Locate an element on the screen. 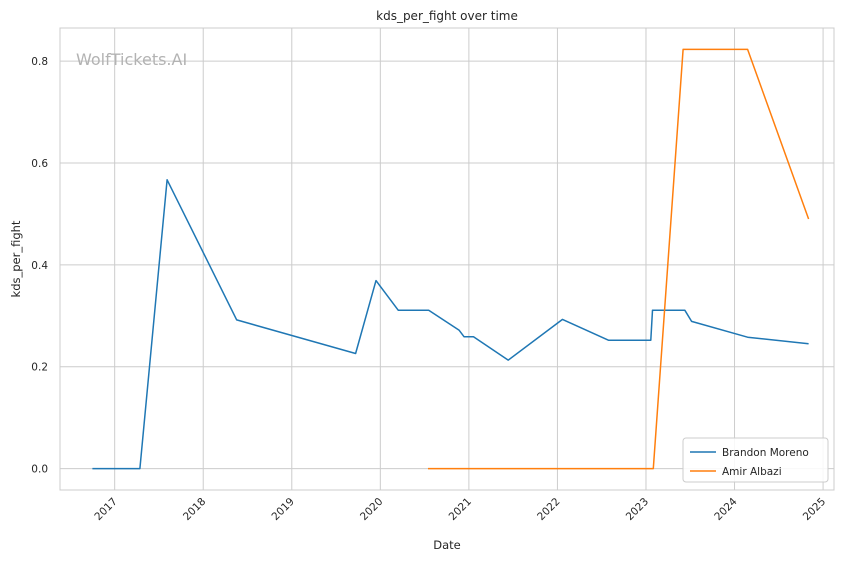 The width and height of the screenshot is (844, 561). y-tick-labels: 0.0 0.2 0.4 0.6 0.8 is located at coordinates (39, 265).